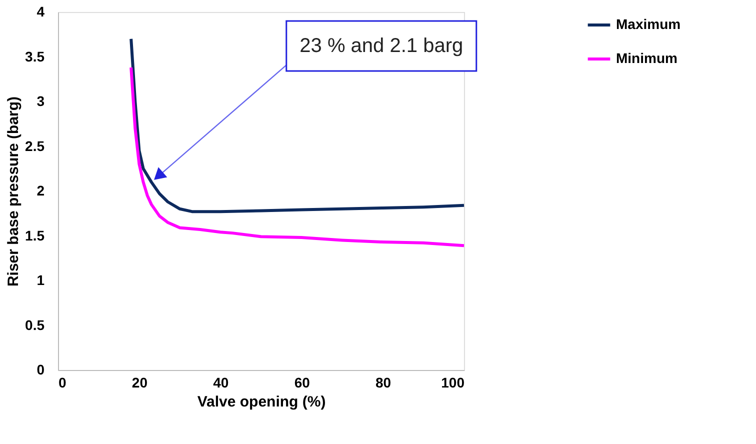 This screenshot has width=756, height=444. What do you see at coordinates (40, 101) in the screenshot?
I see `y-tick-label: 3` at bounding box center [40, 101].